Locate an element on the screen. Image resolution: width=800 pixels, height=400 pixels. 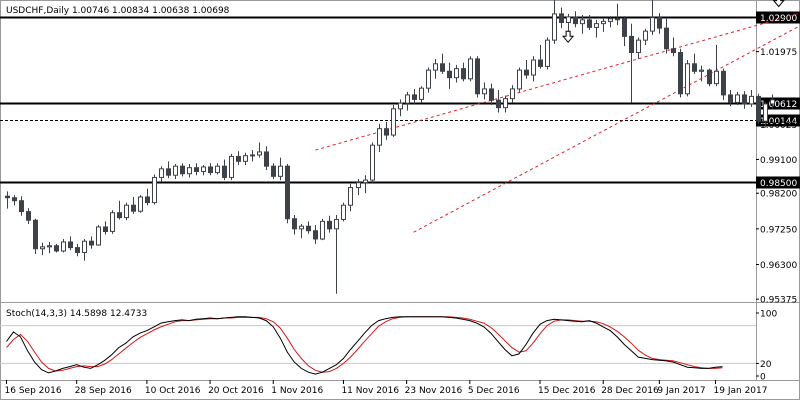
time-tick-label: 5 Dec 2016 is located at coordinates (494, 391).